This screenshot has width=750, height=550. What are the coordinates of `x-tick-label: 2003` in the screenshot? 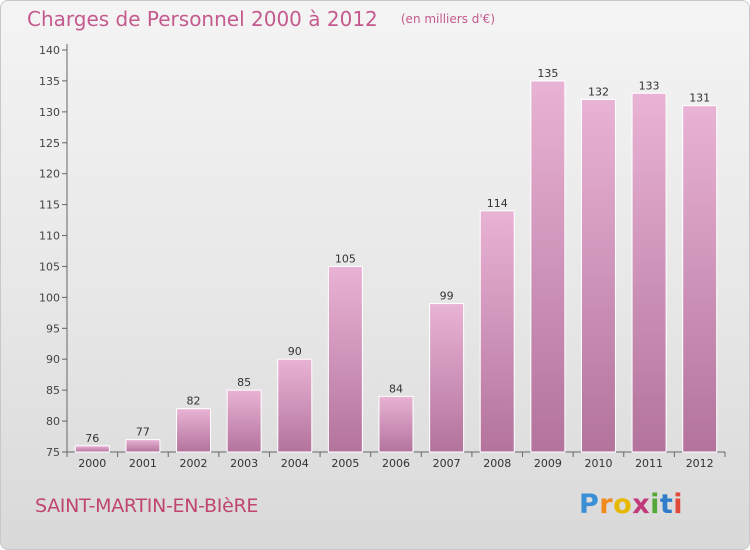 It's located at (244, 463).